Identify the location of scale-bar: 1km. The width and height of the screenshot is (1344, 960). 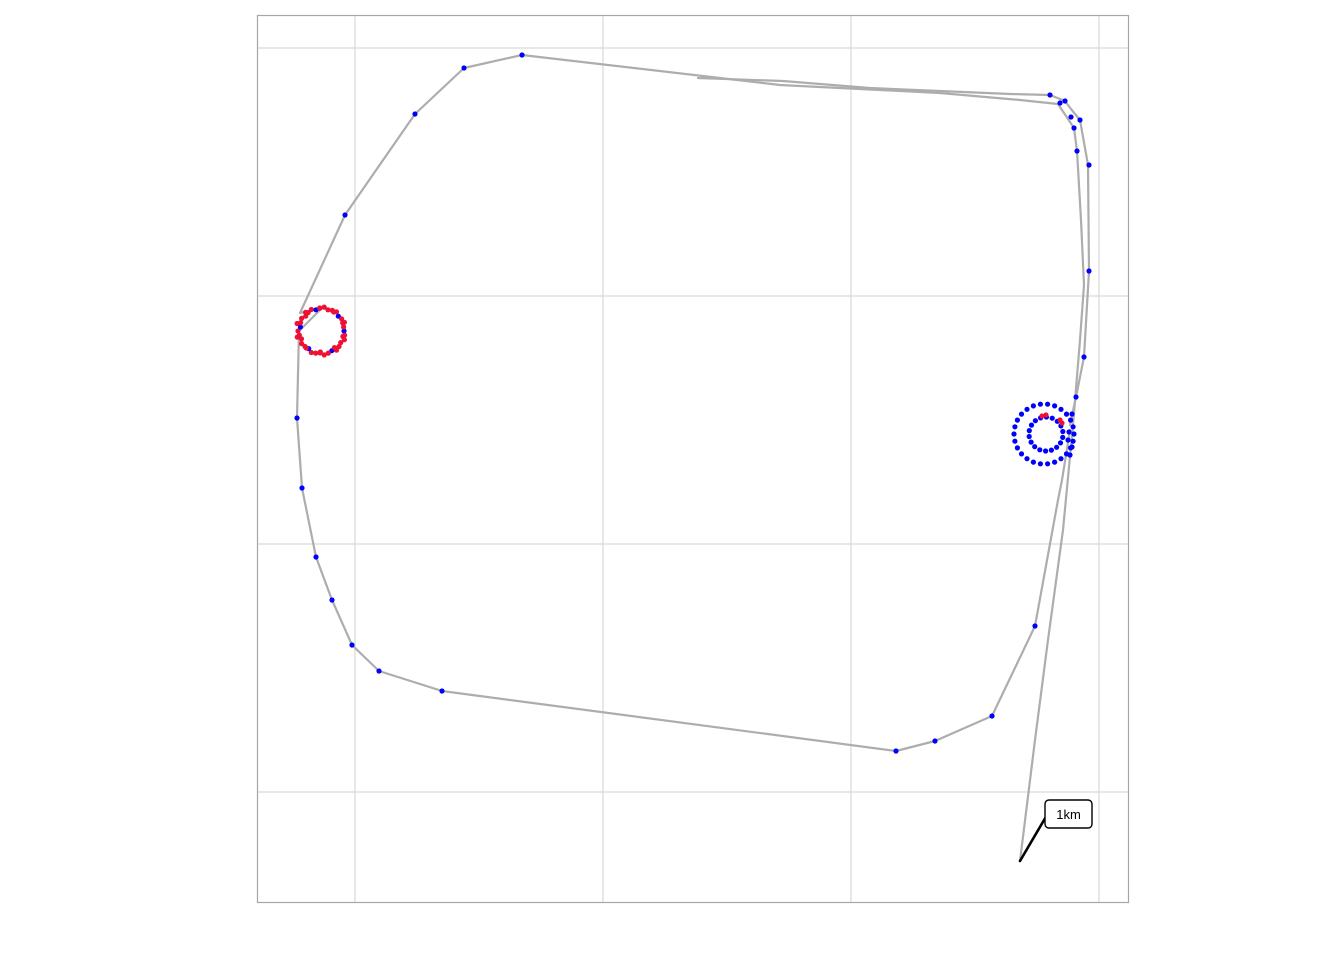
(1055, 831).